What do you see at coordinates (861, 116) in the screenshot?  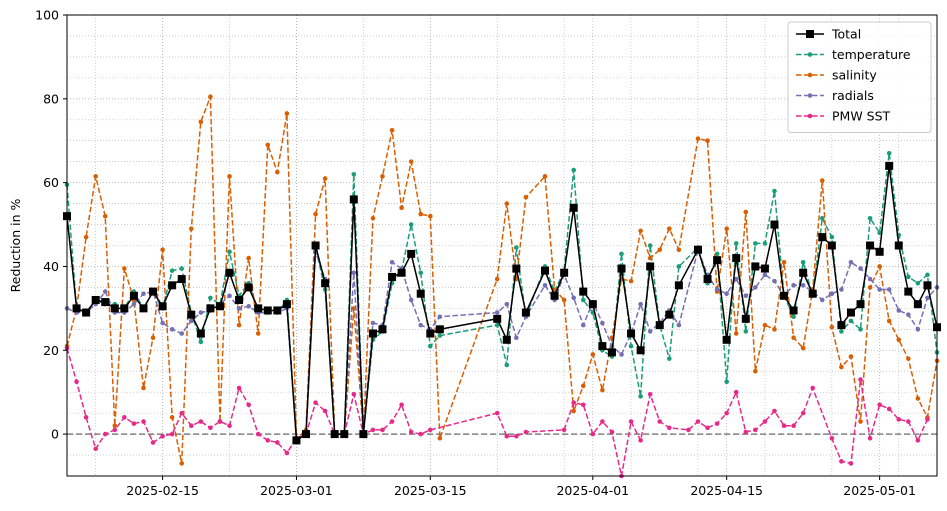 I see `legend-label: PMW SST` at bounding box center [861, 116].